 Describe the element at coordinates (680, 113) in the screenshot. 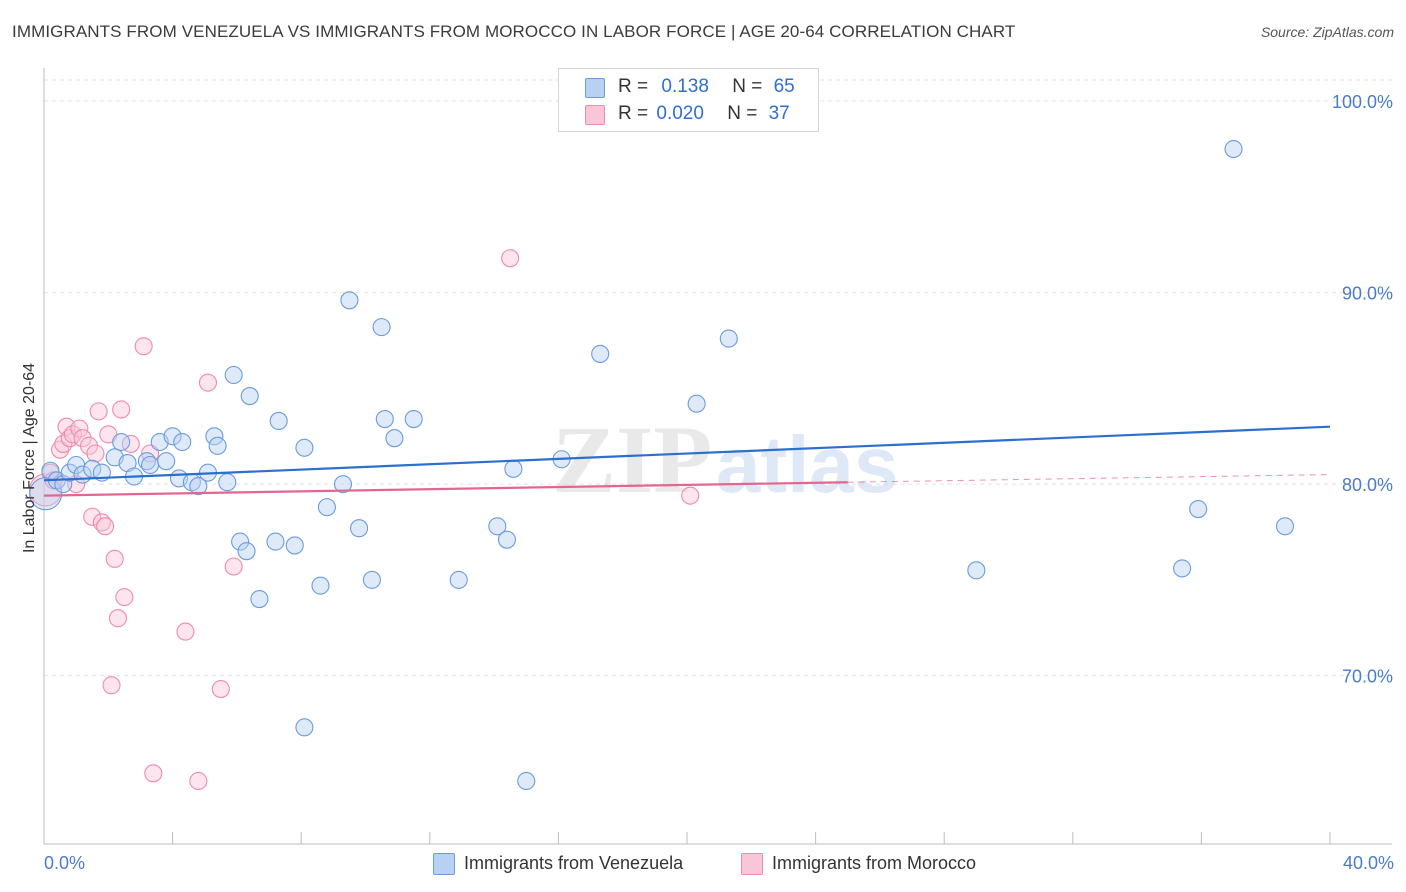

I see `legend-r-value-morocco: 0.020` at that location.